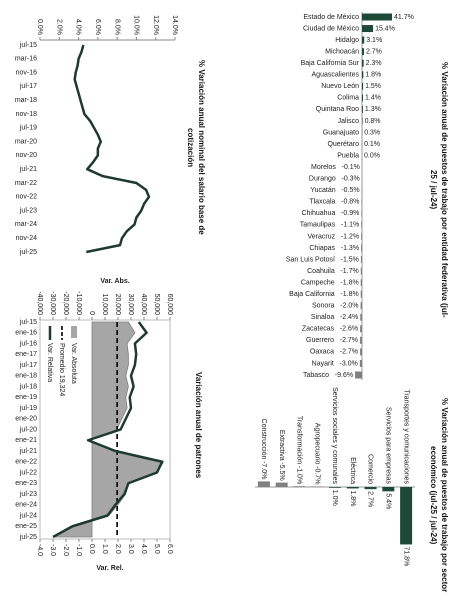 The width and height of the screenshot is (469, 600). Describe the element at coordinates (27, 72) in the screenshot. I see `x-tick-label: nov-16` at that location.